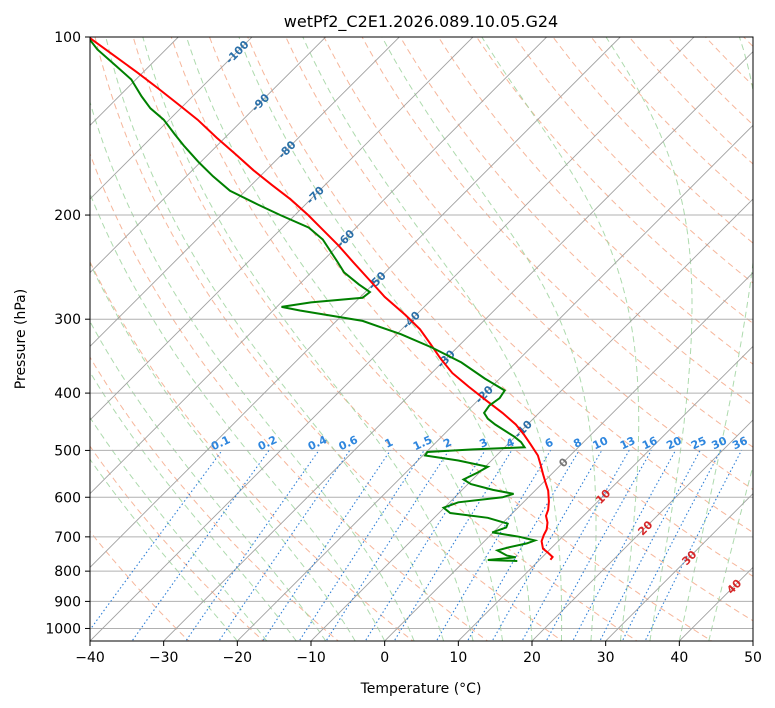 The width and height of the screenshot is (775, 708). I want to click on mixing-ratio-label: 2, so click(447, 443).